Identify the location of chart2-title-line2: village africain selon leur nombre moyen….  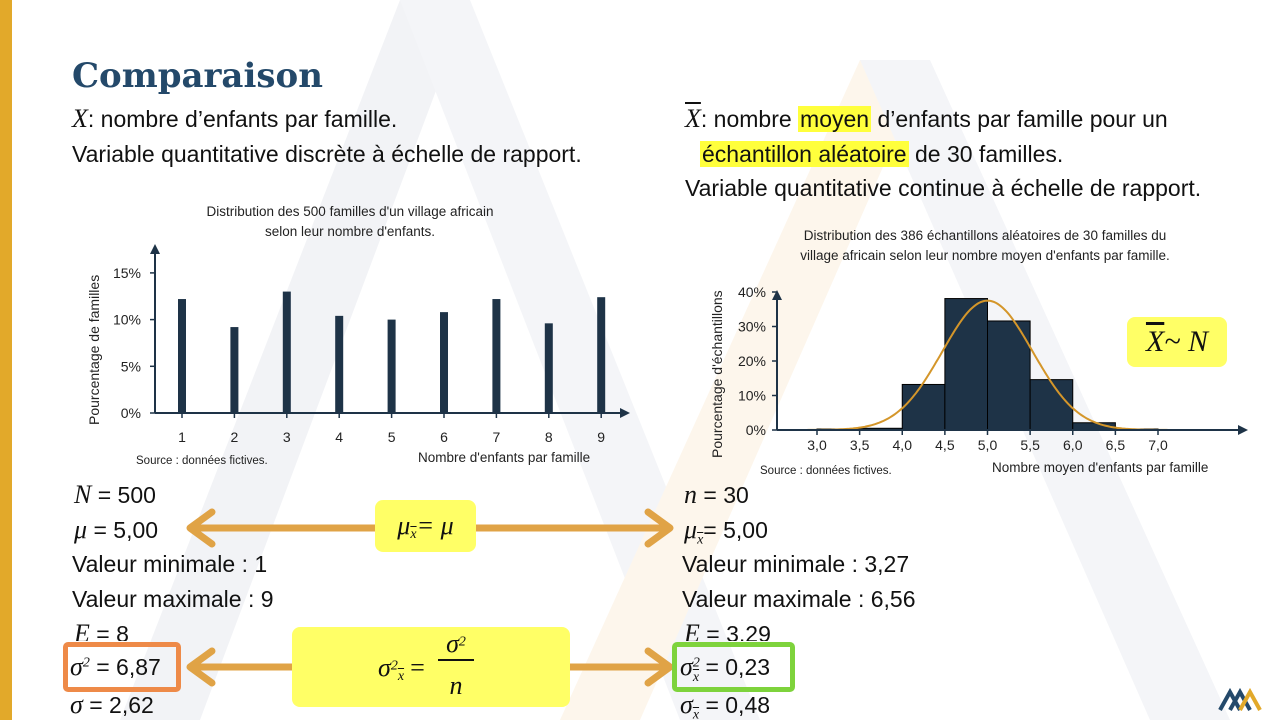
(985, 255).